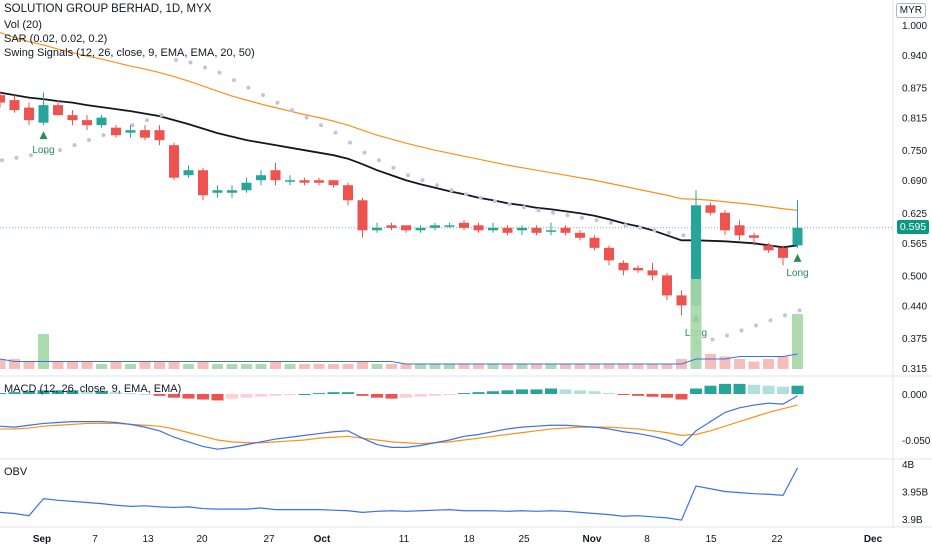 Image resolution: width=932 pixels, height=550 pixels. I want to click on price-tick-label: 0.625, so click(914, 214).